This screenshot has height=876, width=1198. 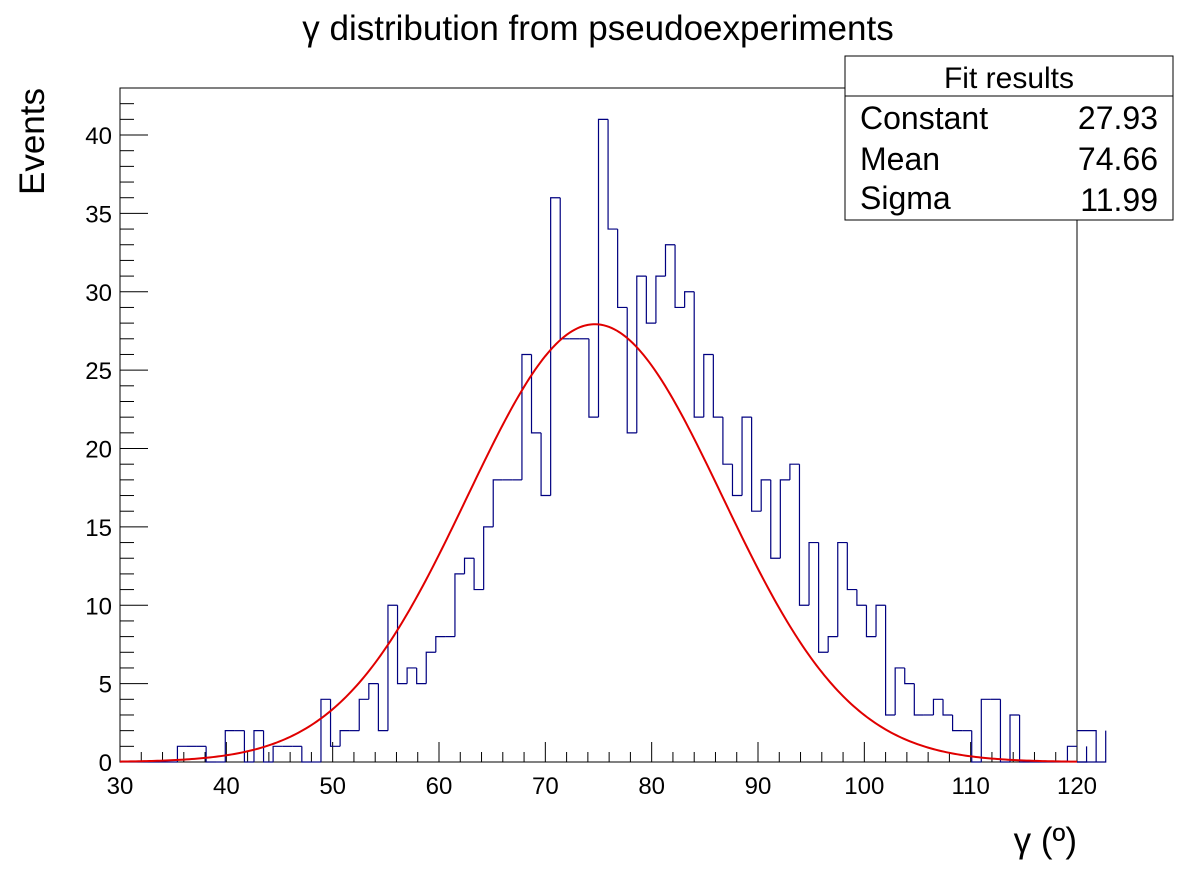 What do you see at coordinates (900, 159) in the screenshot?
I see `fit-mean-label: Mean` at bounding box center [900, 159].